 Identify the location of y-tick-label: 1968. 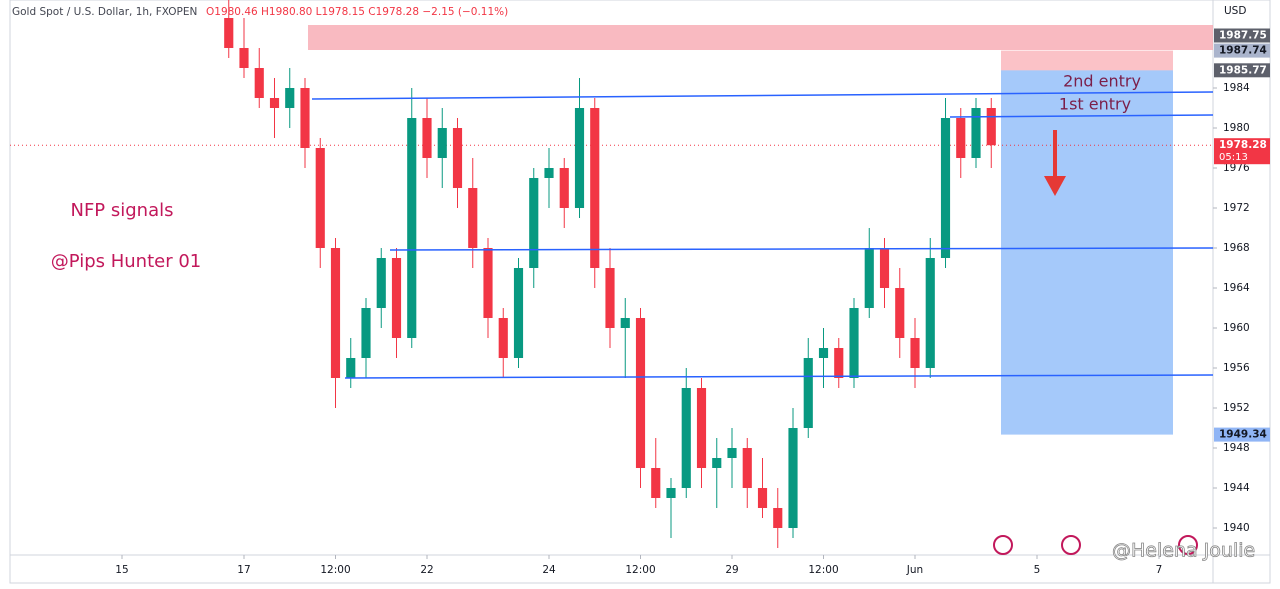
(1236, 248).